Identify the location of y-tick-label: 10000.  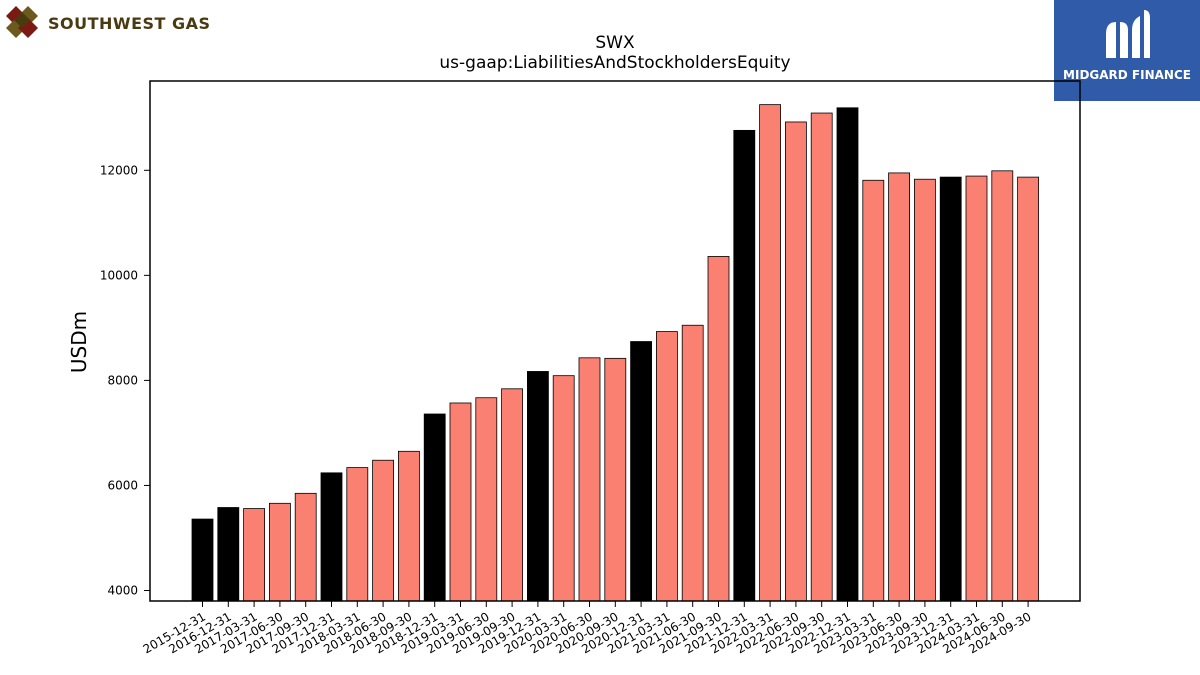
(119, 275).